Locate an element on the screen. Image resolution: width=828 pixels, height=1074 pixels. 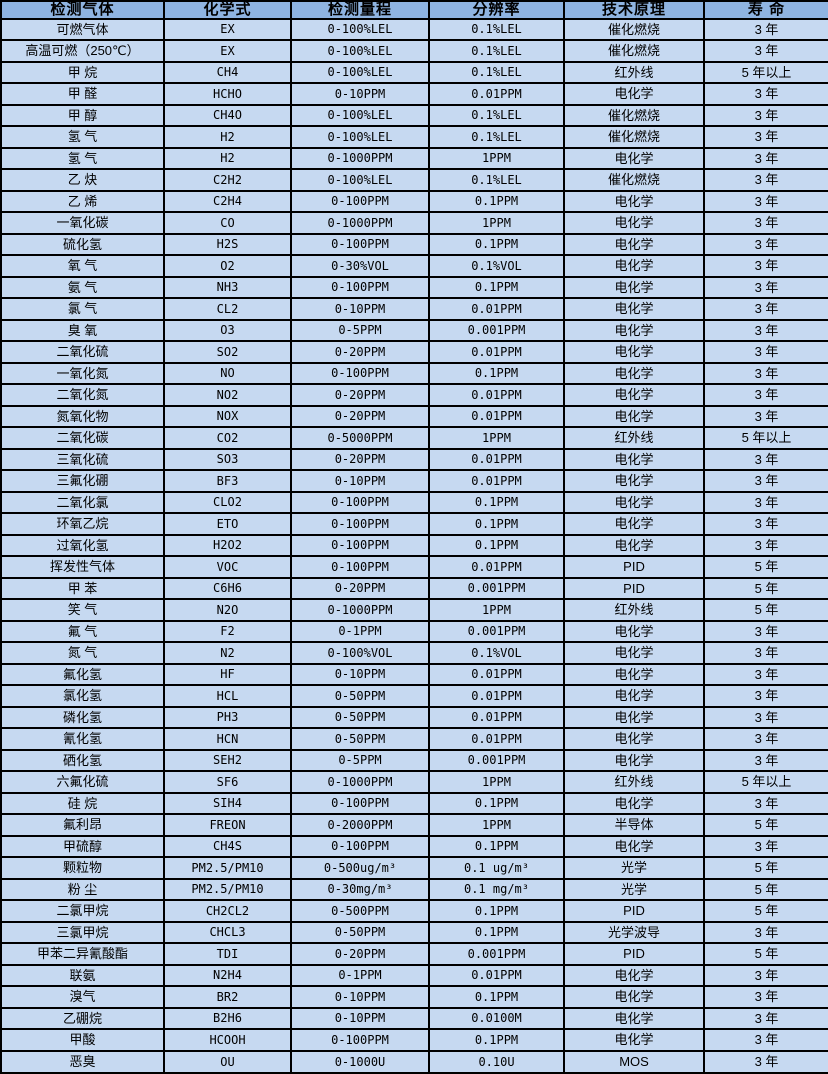
header-row: 检测气体 化学式 检测量程 分辨率 技术原理寿 命 is located at coordinates (414, 10).